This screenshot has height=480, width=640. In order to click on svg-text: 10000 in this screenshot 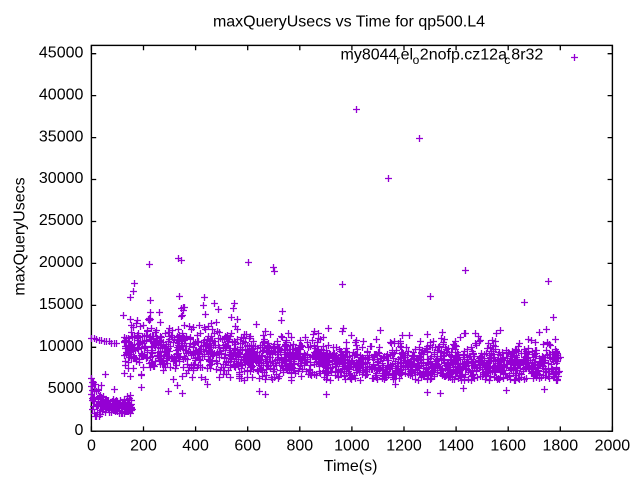, I will do `click(61, 346)`.